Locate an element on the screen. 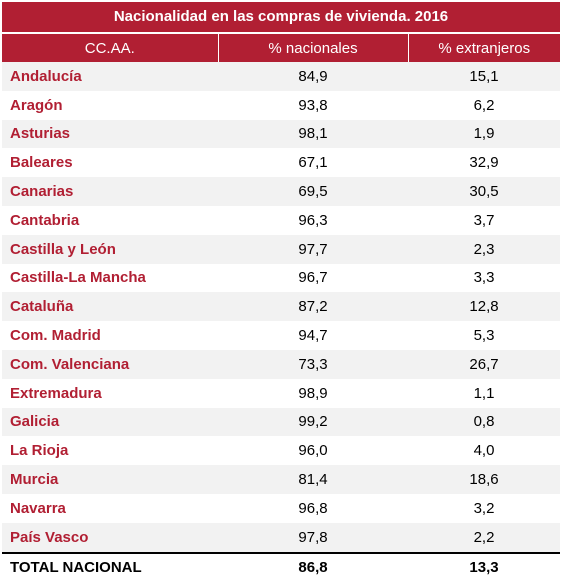 The image size is (562, 586). region-cell: Cataluña is located at coordinates (110, 307).